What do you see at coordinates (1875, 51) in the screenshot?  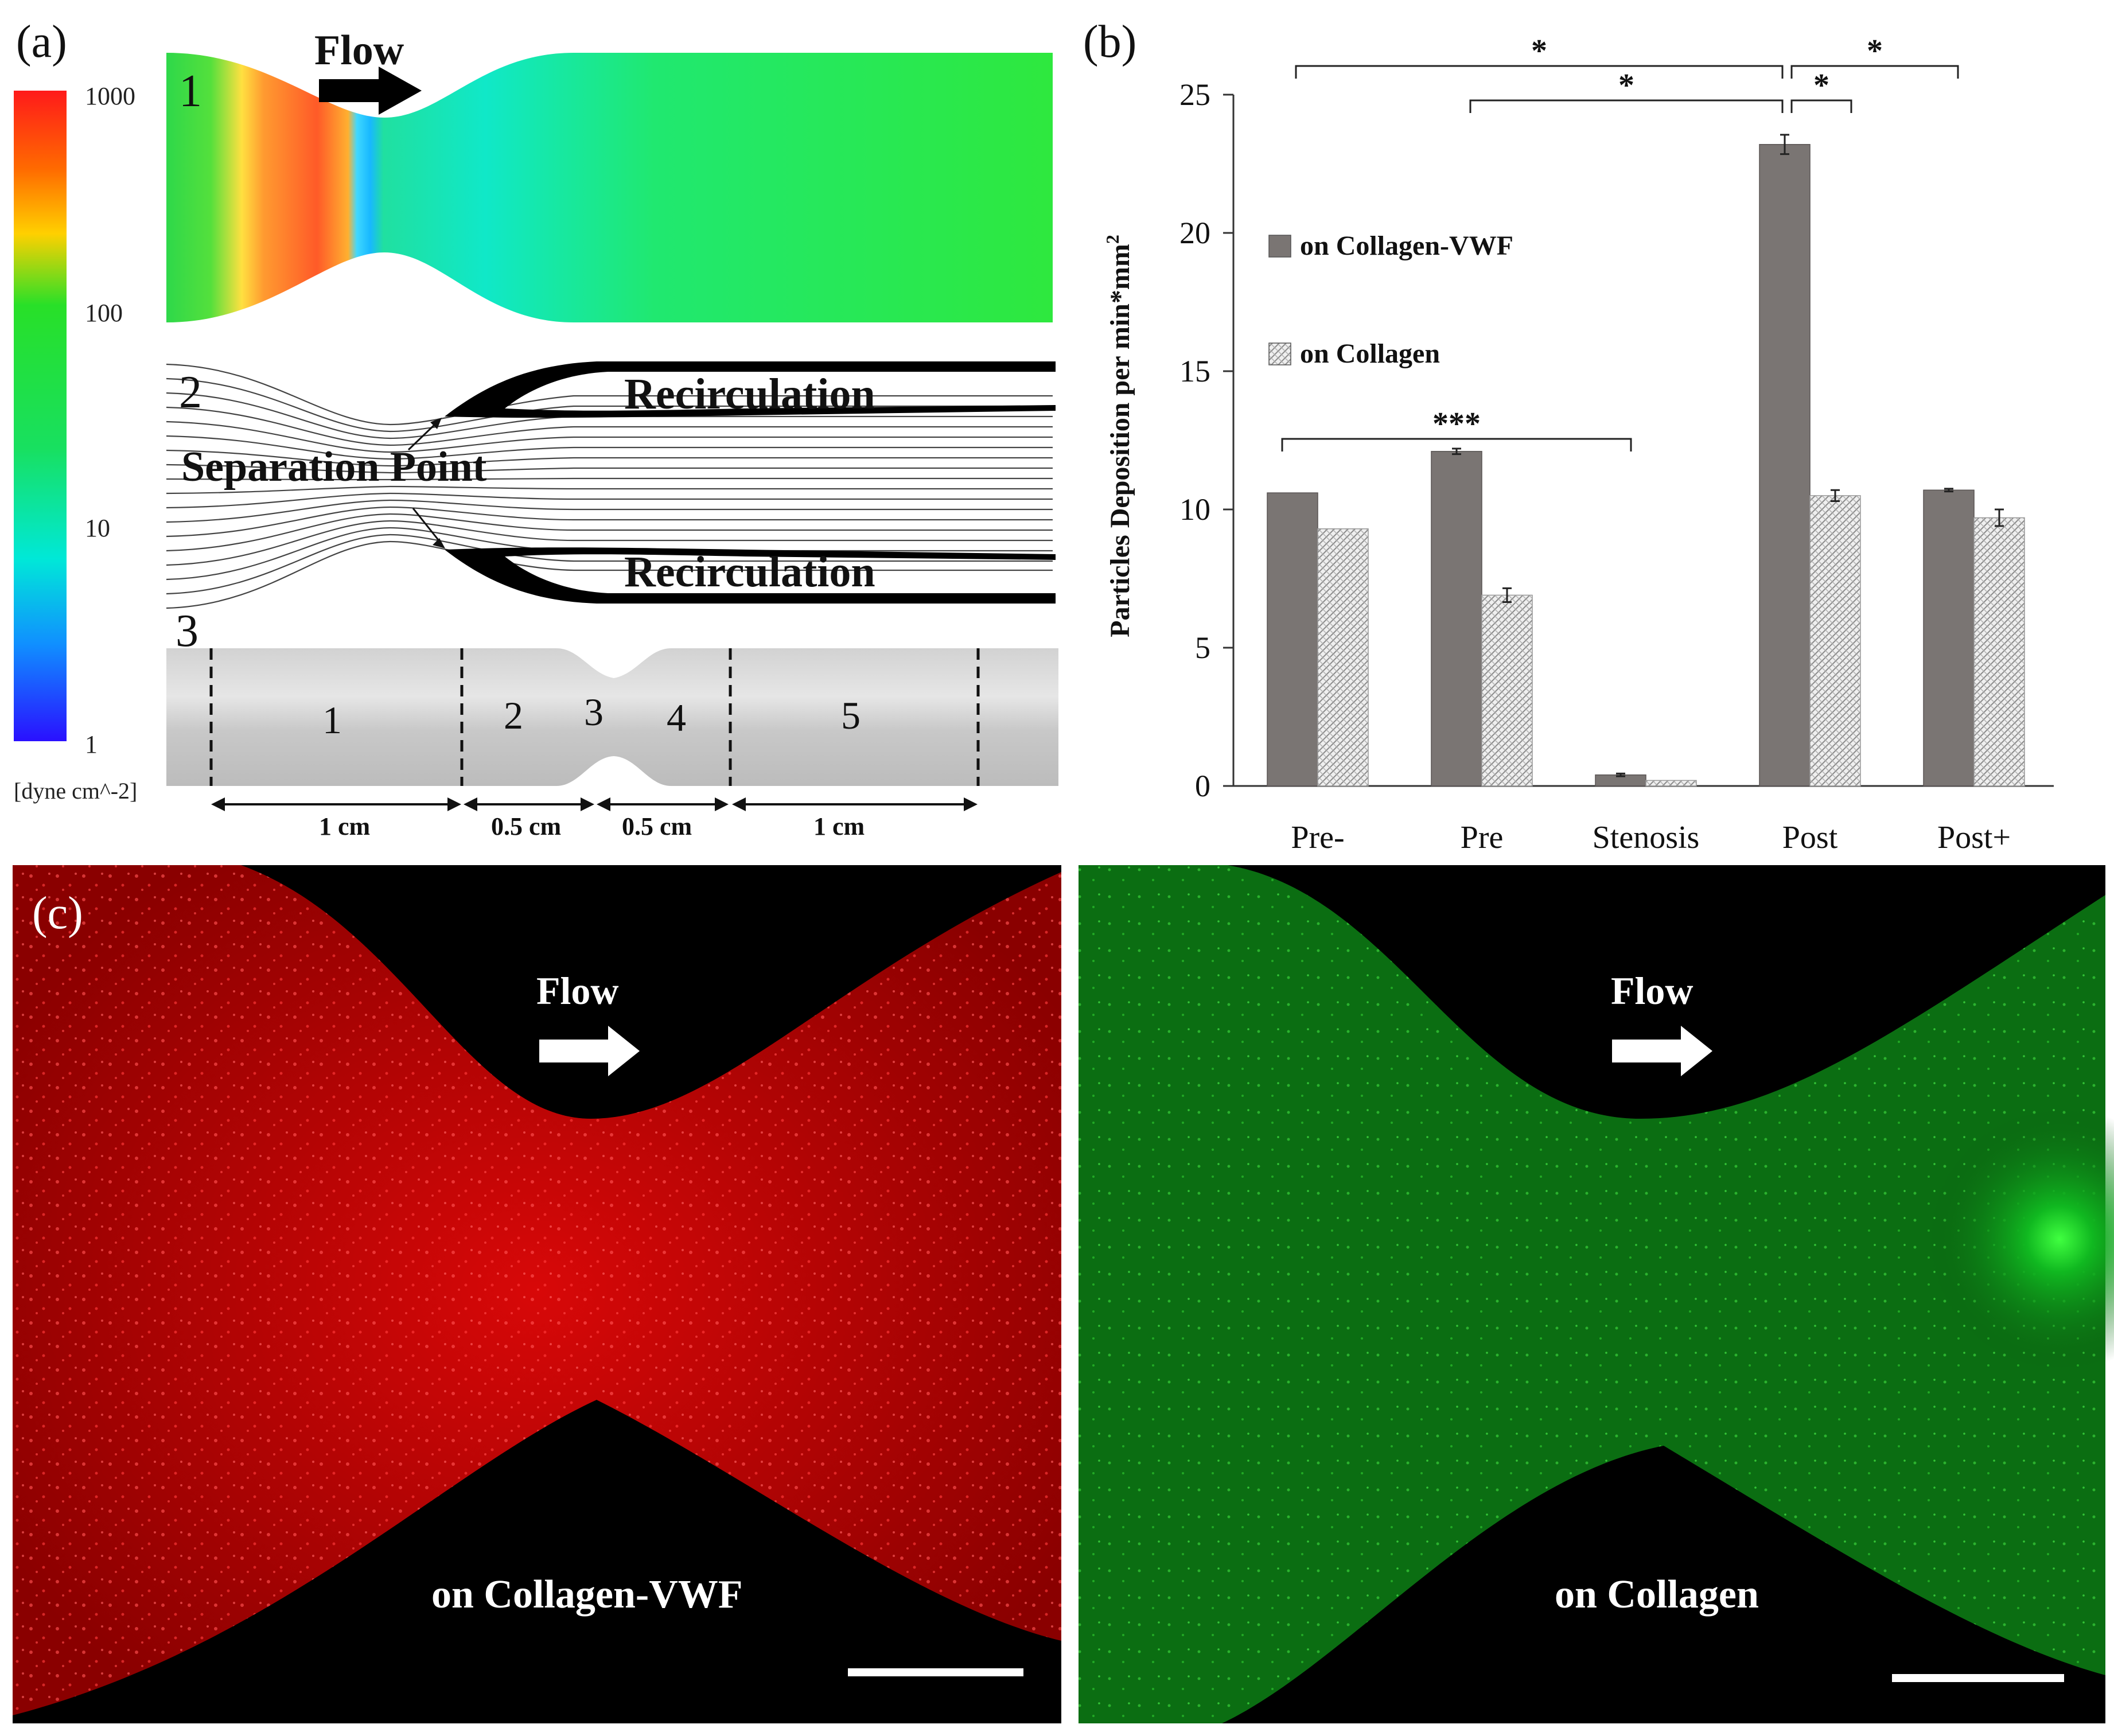 I see `significance-label-1: *` at bounding box center [1875, 51].